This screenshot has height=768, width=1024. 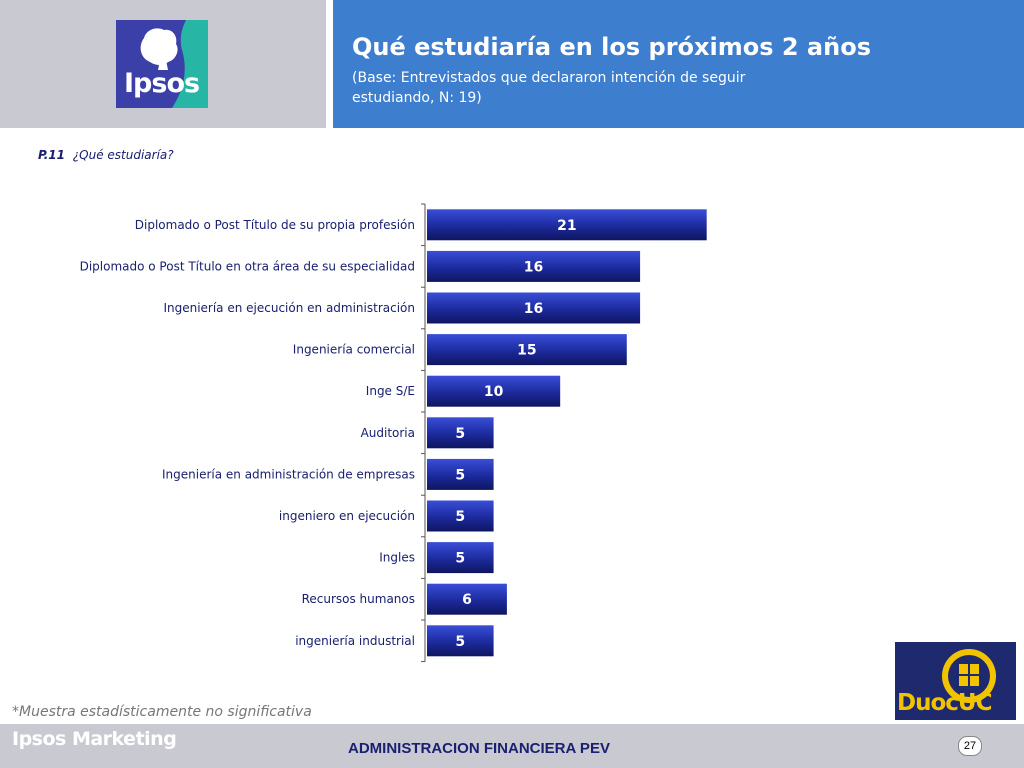 What do you see at coordinates (288, 474) in the screenshot?
I see `category-label: Ingeniería en administración de empresas` at bounding box center [288, 474].